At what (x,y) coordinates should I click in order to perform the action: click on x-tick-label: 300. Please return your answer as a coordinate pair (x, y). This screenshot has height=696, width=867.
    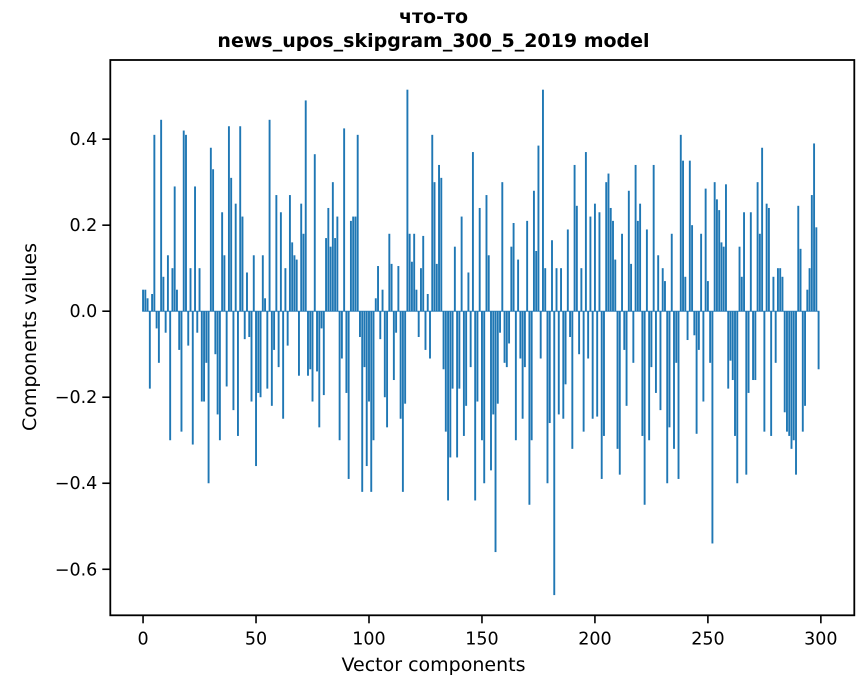
    Looking at the image, I should click on (820, 639).